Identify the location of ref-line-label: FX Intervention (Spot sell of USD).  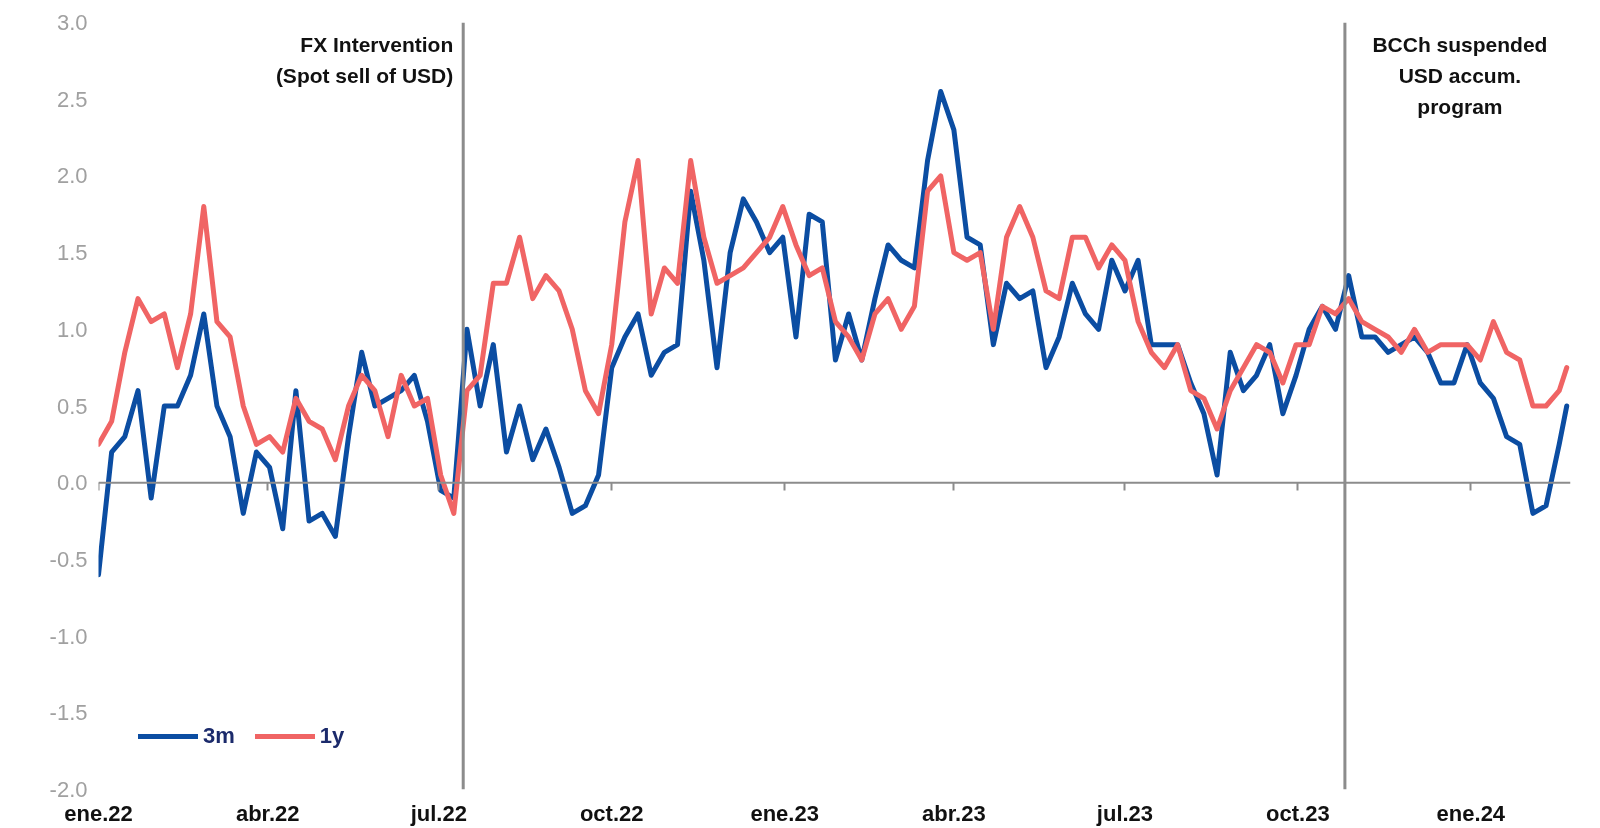
(364, 59).